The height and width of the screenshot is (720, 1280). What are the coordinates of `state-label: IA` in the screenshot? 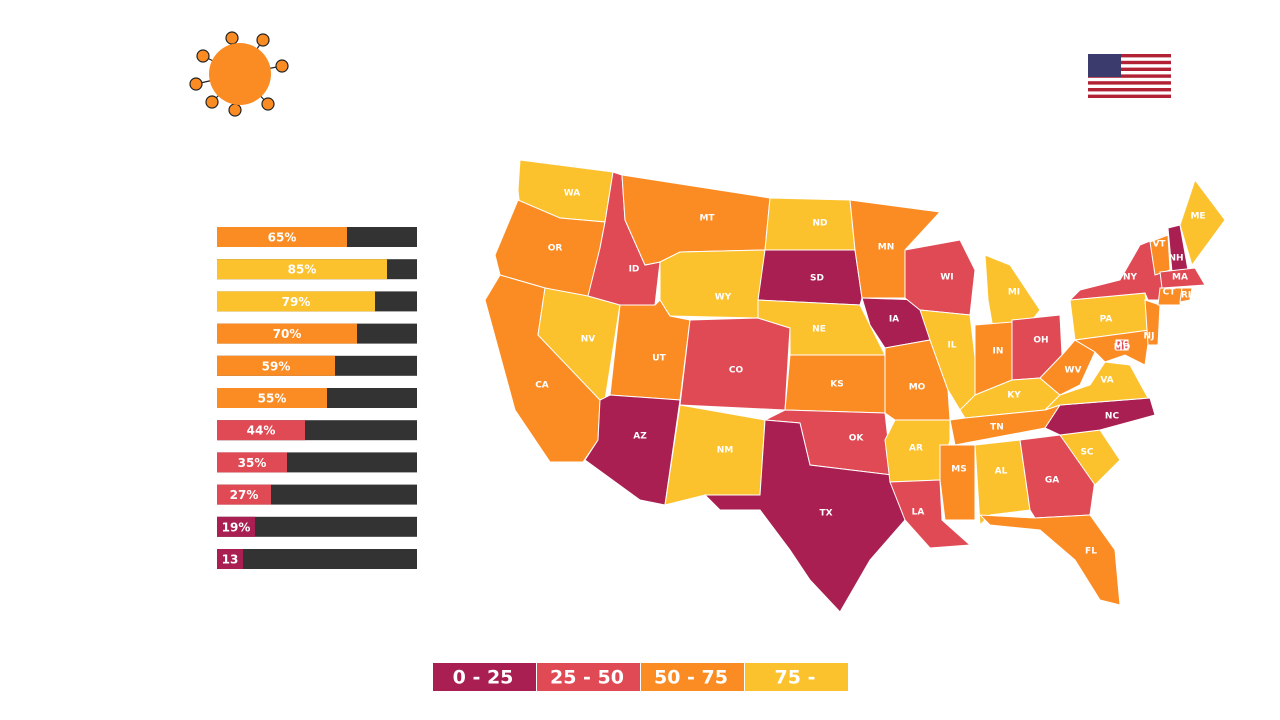 It's located at (894, 320).